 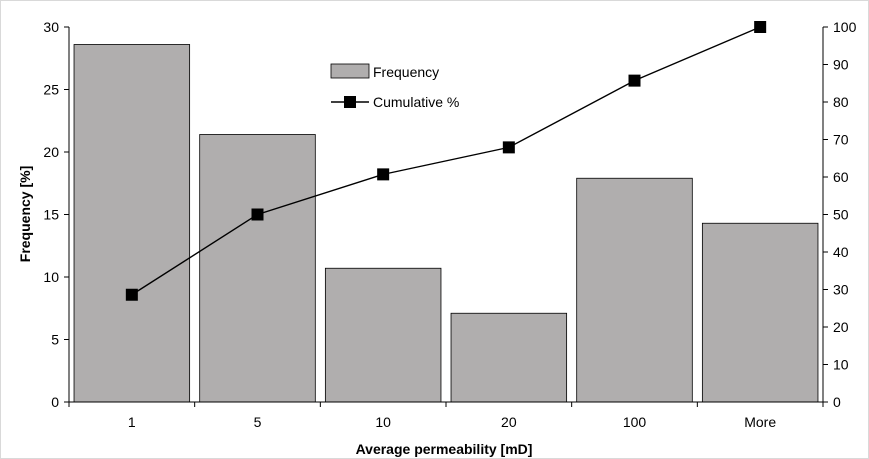 What do you see at coordinates (406, 72) in the screenshot?
I see `legend-frequency-label: Frequency` at bounding box center [406, 72].